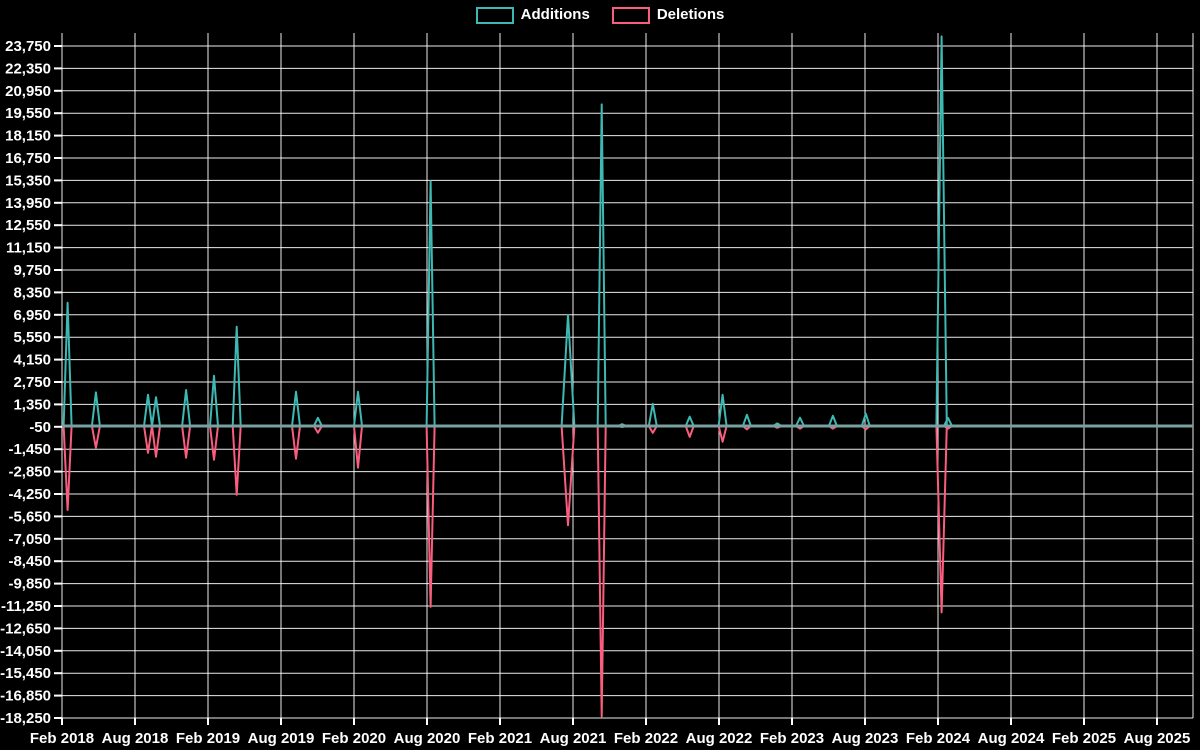  Describe the element at coordinates (555, 14) in the screenshot. I see `additions-legend-label: Additions` at that location.